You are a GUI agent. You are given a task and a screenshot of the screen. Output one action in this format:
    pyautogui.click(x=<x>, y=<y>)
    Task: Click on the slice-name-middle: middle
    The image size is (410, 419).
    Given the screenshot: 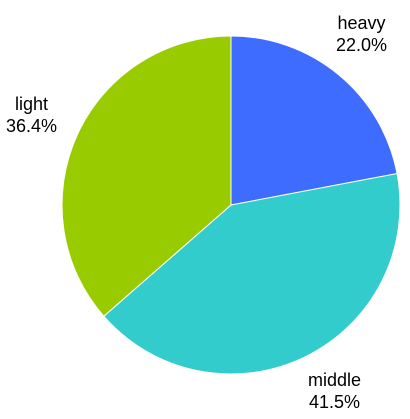 What is the action you would take?
    pyautogui.click(x=335, y=380)
    